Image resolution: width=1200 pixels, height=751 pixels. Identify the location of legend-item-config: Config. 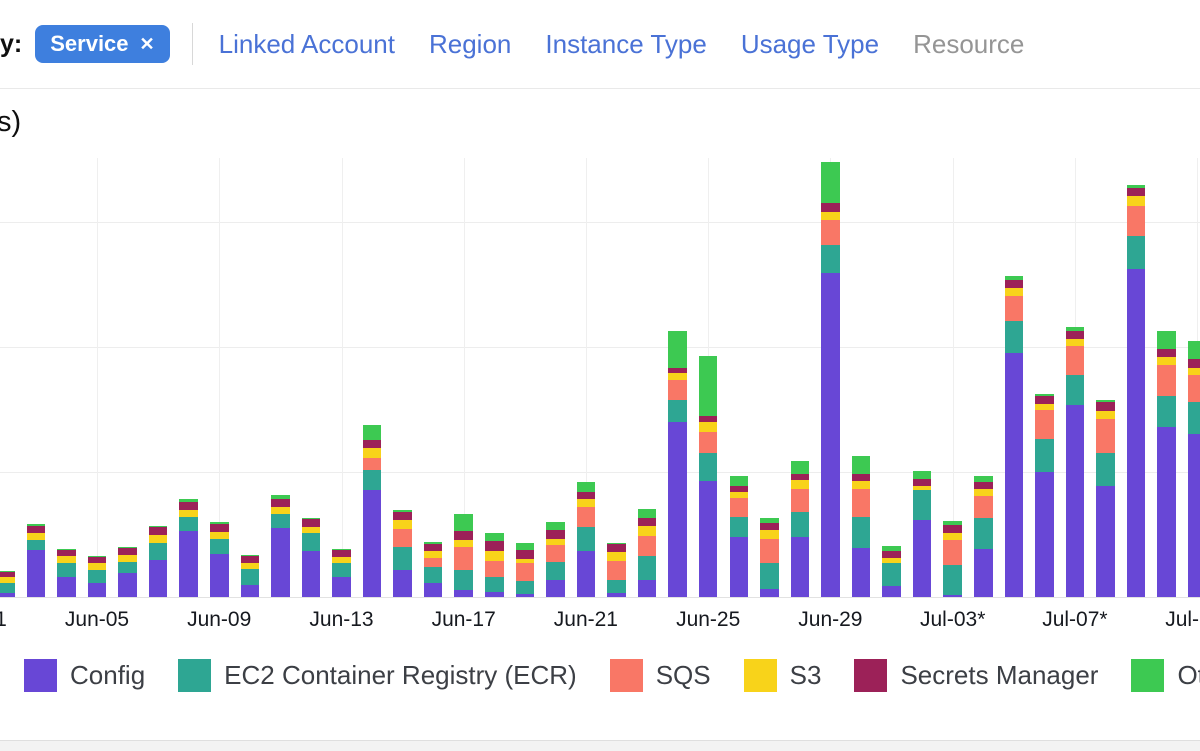
(84, 675).